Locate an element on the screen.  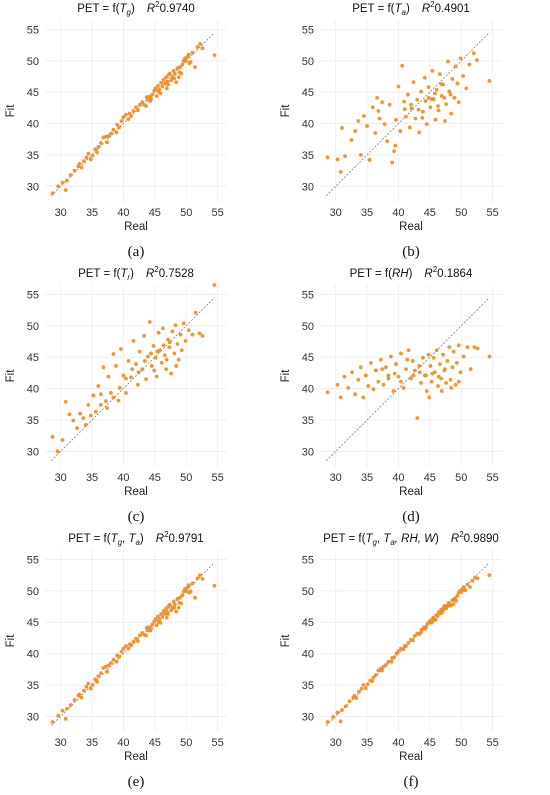
y-tick-label: 55 is located at coordinates (33, 295).